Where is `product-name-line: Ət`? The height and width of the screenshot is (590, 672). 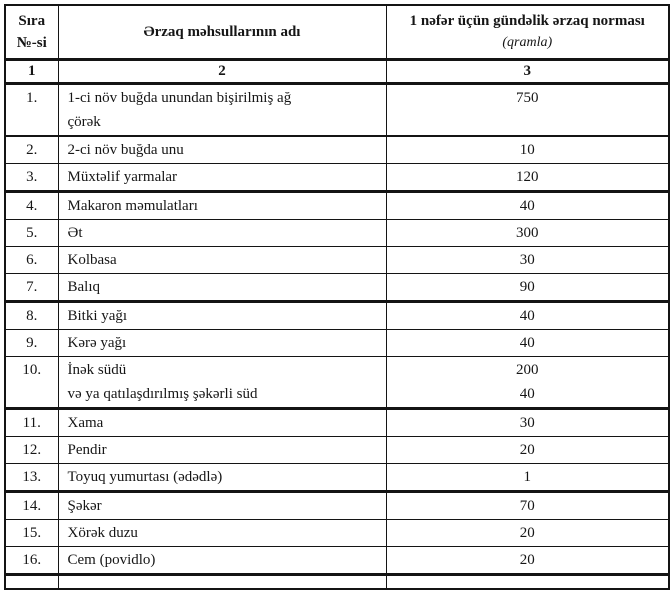 product-name-line: Ət is located at coordinates (75, 233).